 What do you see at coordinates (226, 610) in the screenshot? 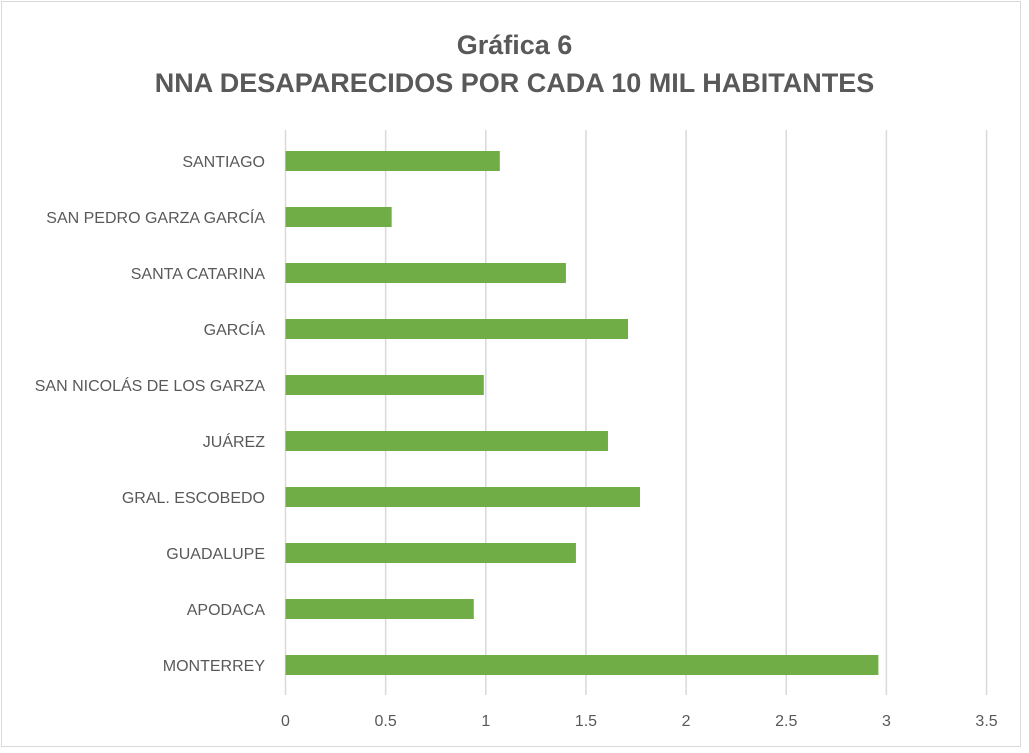
I see `y-category-label: APODACA` at bounding box center [226, 610].